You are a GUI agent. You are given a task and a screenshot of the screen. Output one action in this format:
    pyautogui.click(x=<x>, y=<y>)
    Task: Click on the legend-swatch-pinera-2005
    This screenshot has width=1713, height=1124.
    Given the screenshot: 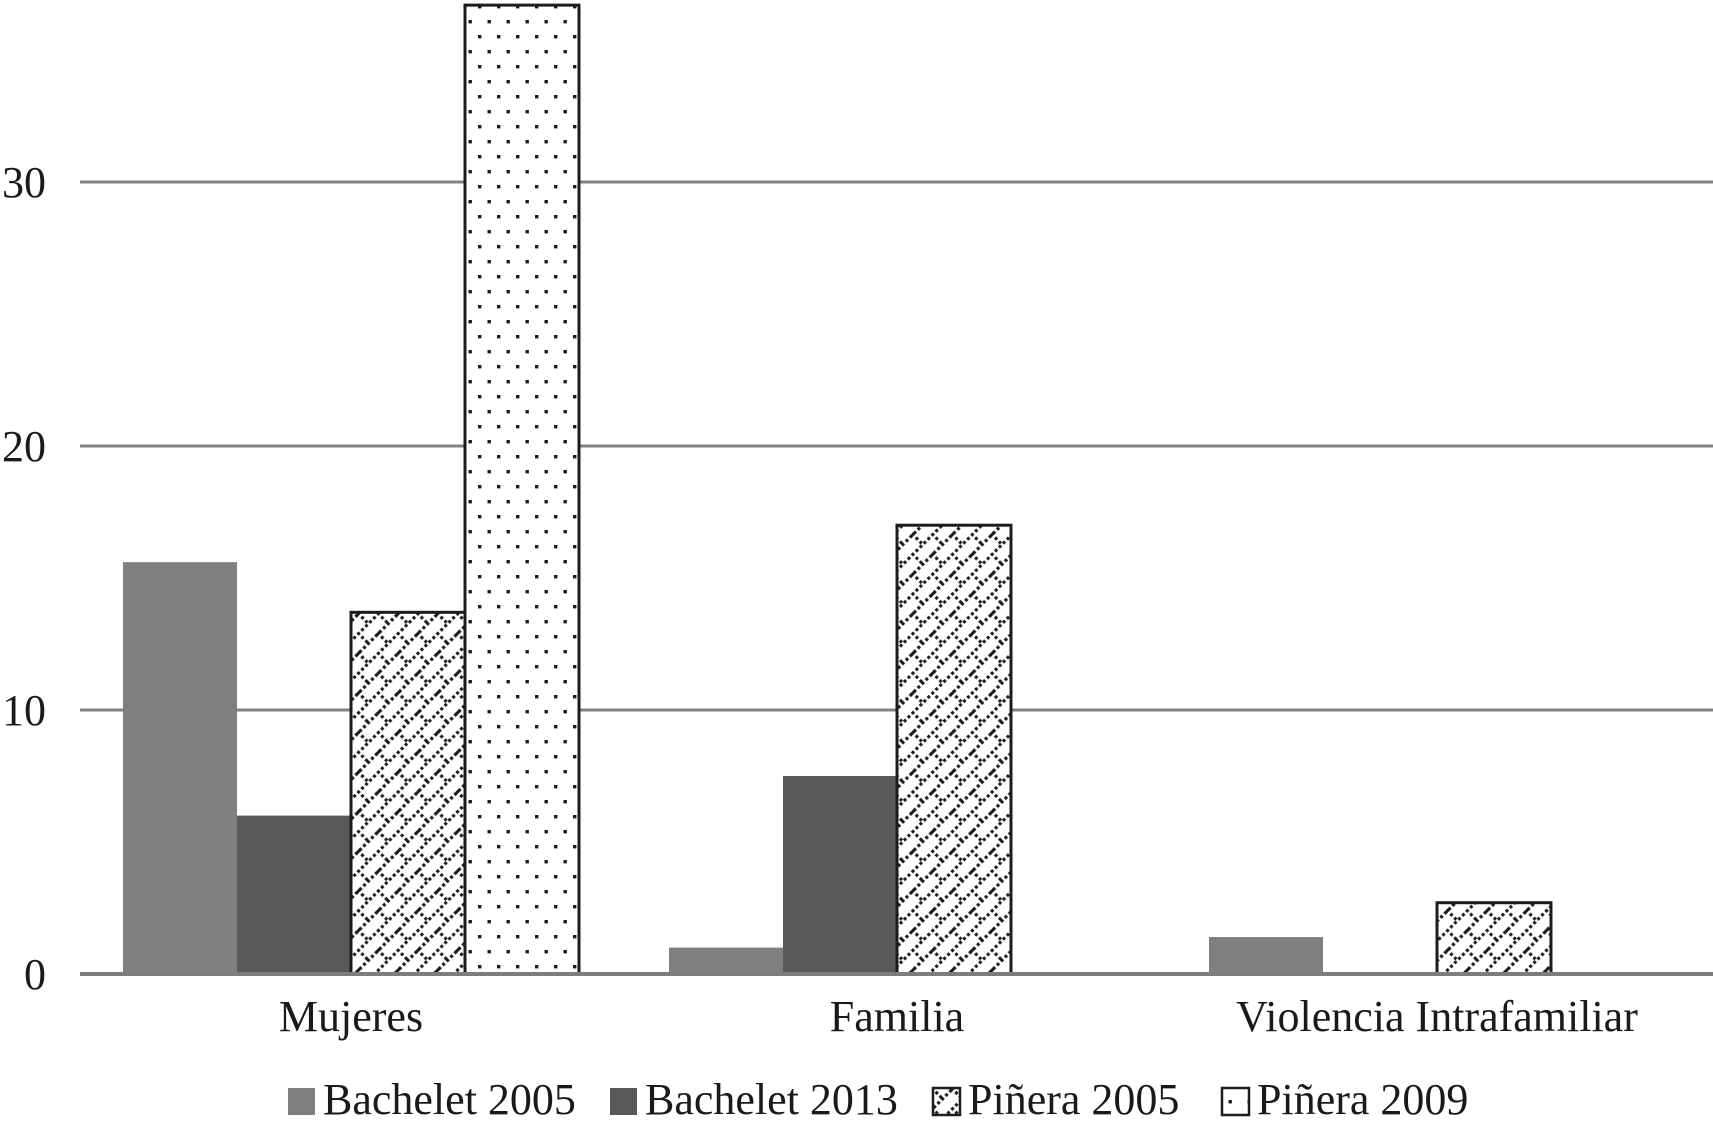 What is the action you would take?
    pyautogui.click(x=946, y=1101)
    